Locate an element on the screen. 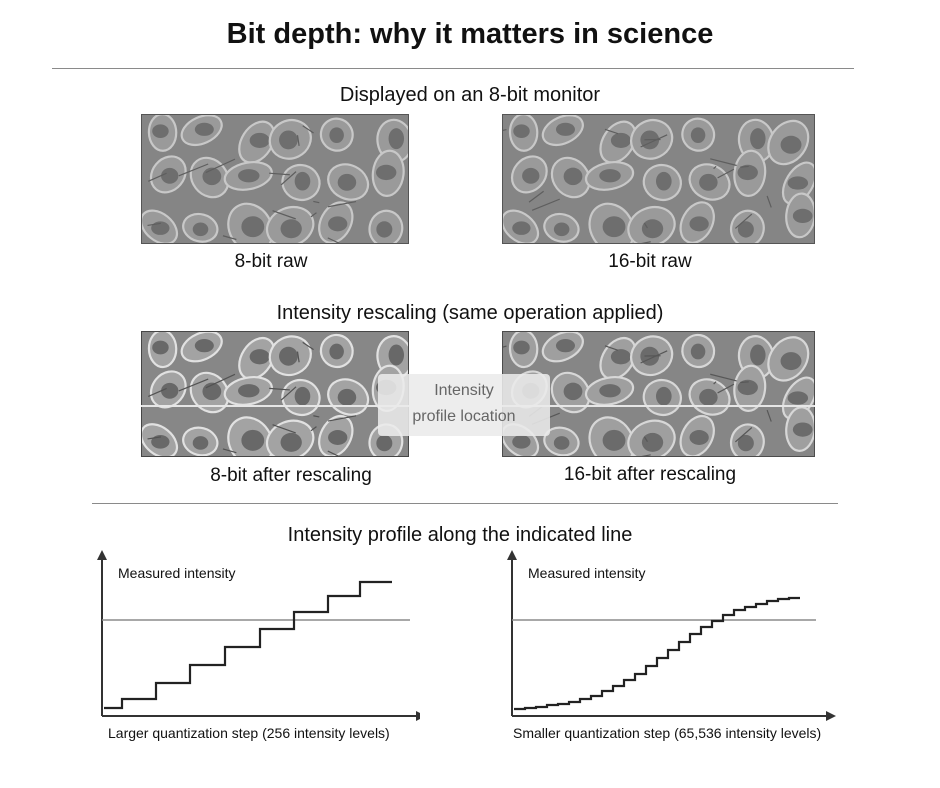  monitor-section-label: Displayed on an 8-bit monitor is located at coordinates (470, 95).